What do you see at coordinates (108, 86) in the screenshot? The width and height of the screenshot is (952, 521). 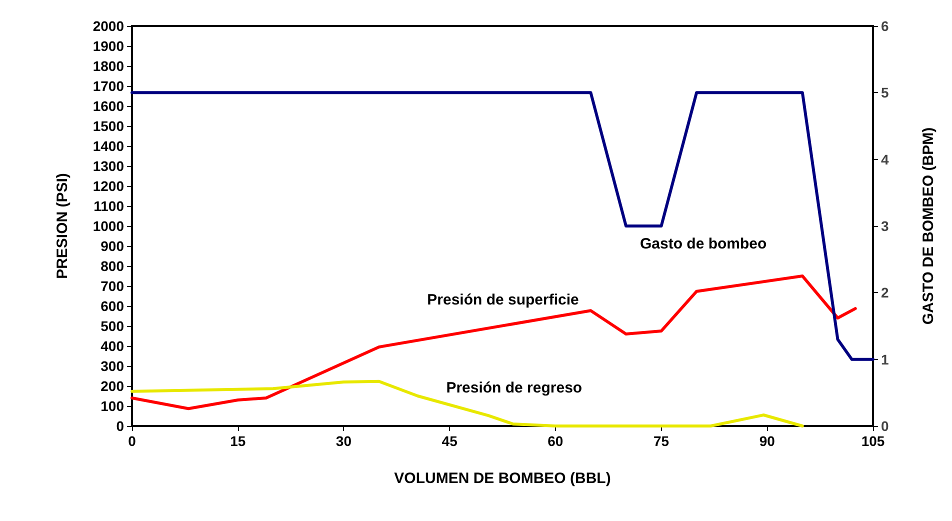 I see `y-tick-label: 1700` at bounding box center [108, 86].